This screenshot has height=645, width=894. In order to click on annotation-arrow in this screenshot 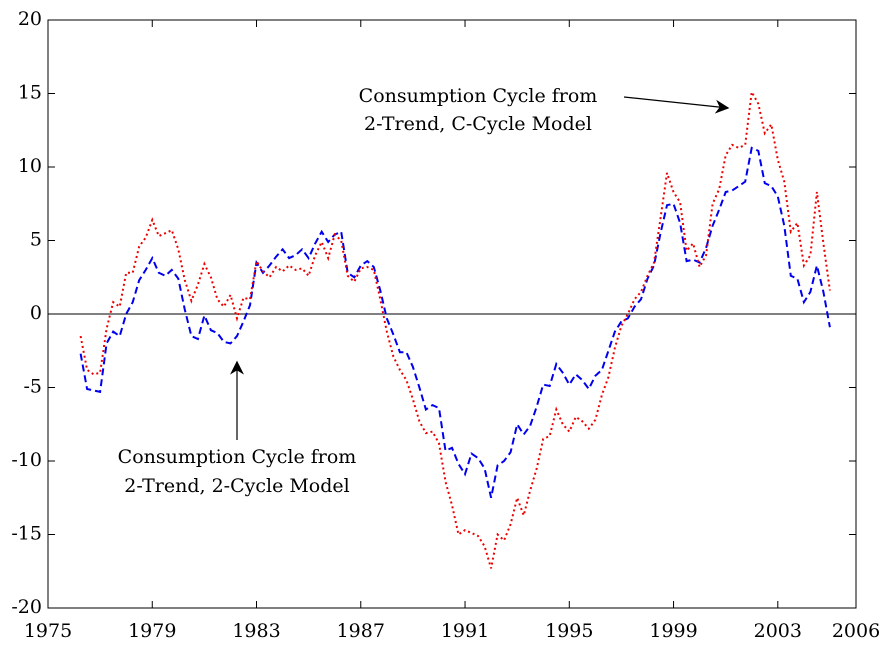, I will do `click(676, 105)`.